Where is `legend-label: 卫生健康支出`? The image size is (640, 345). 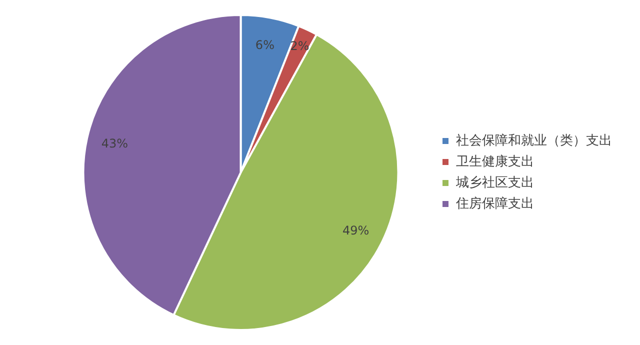
legend-label: 卫生健康支出 is located at coordinates (495, 162).